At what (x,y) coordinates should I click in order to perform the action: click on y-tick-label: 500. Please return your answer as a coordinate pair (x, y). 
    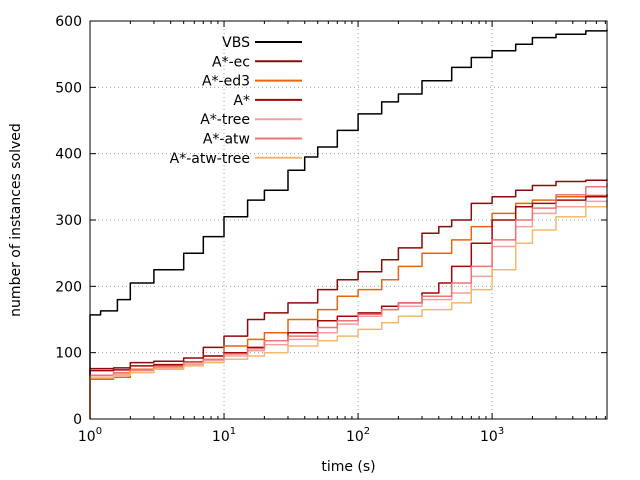
    Looking at the image, I should click on (68, 88).